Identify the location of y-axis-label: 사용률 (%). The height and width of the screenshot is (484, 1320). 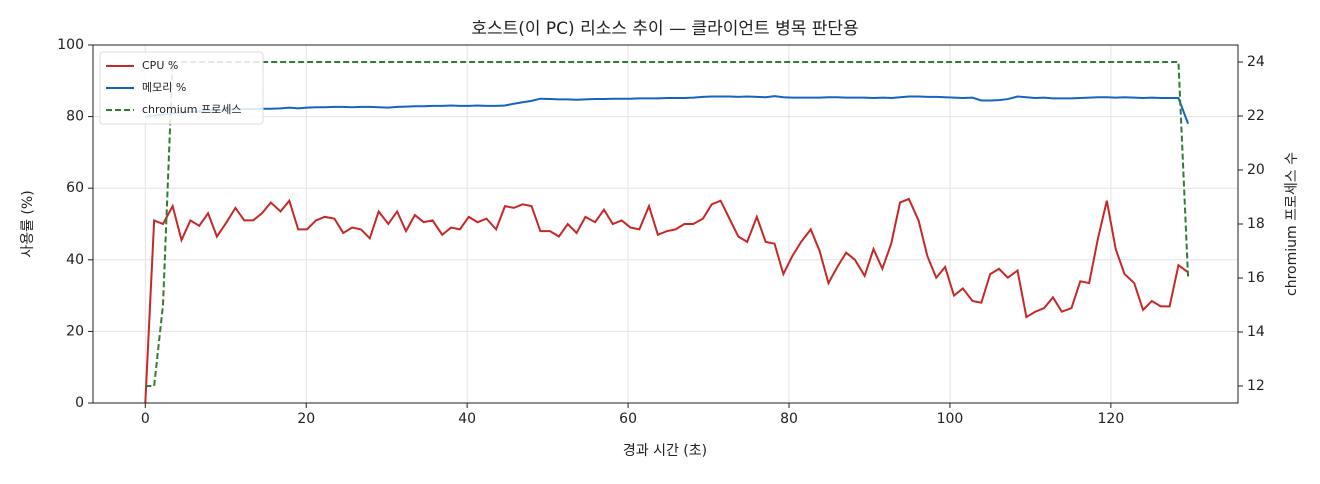
(28, 223).